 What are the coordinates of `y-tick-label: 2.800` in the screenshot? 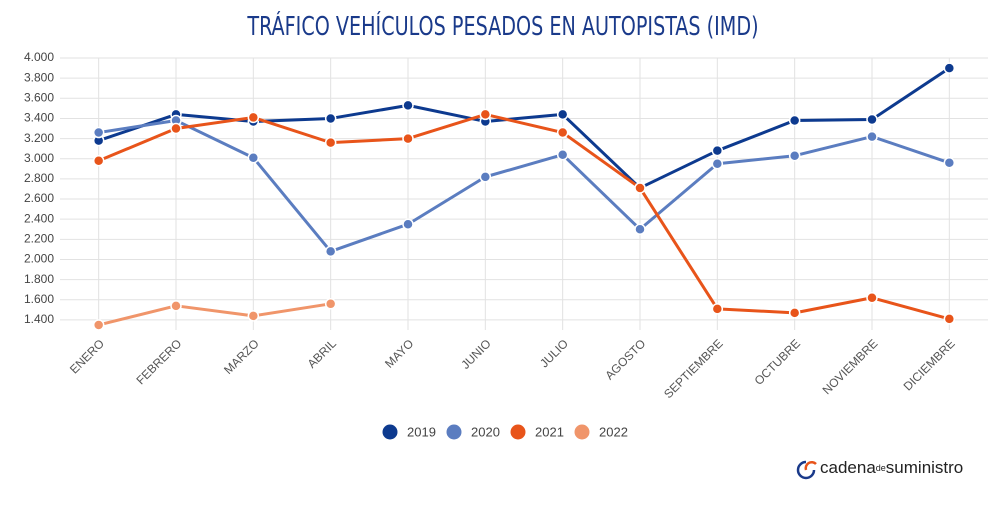 It's located at (39, 178).